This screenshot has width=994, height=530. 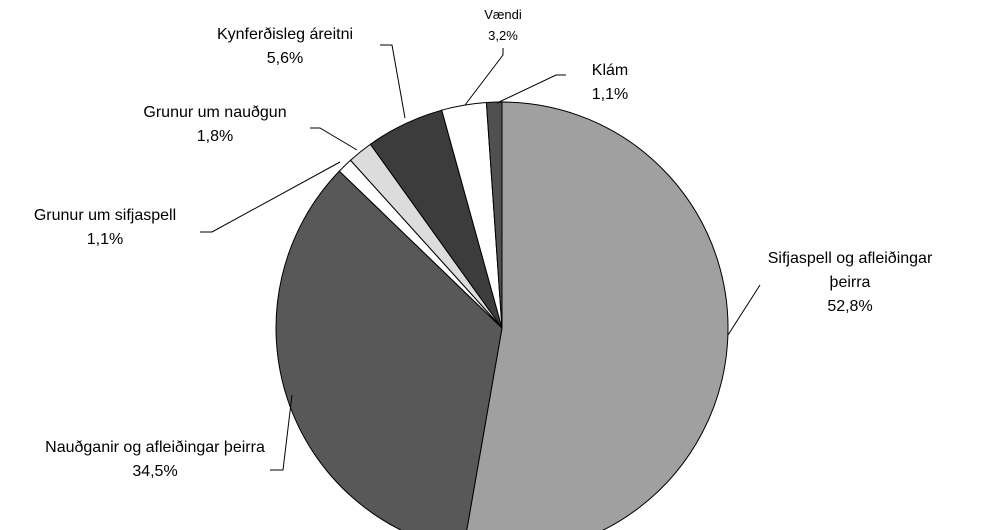 I want to click on category-label: Vændi, so click(x=503, y=14).